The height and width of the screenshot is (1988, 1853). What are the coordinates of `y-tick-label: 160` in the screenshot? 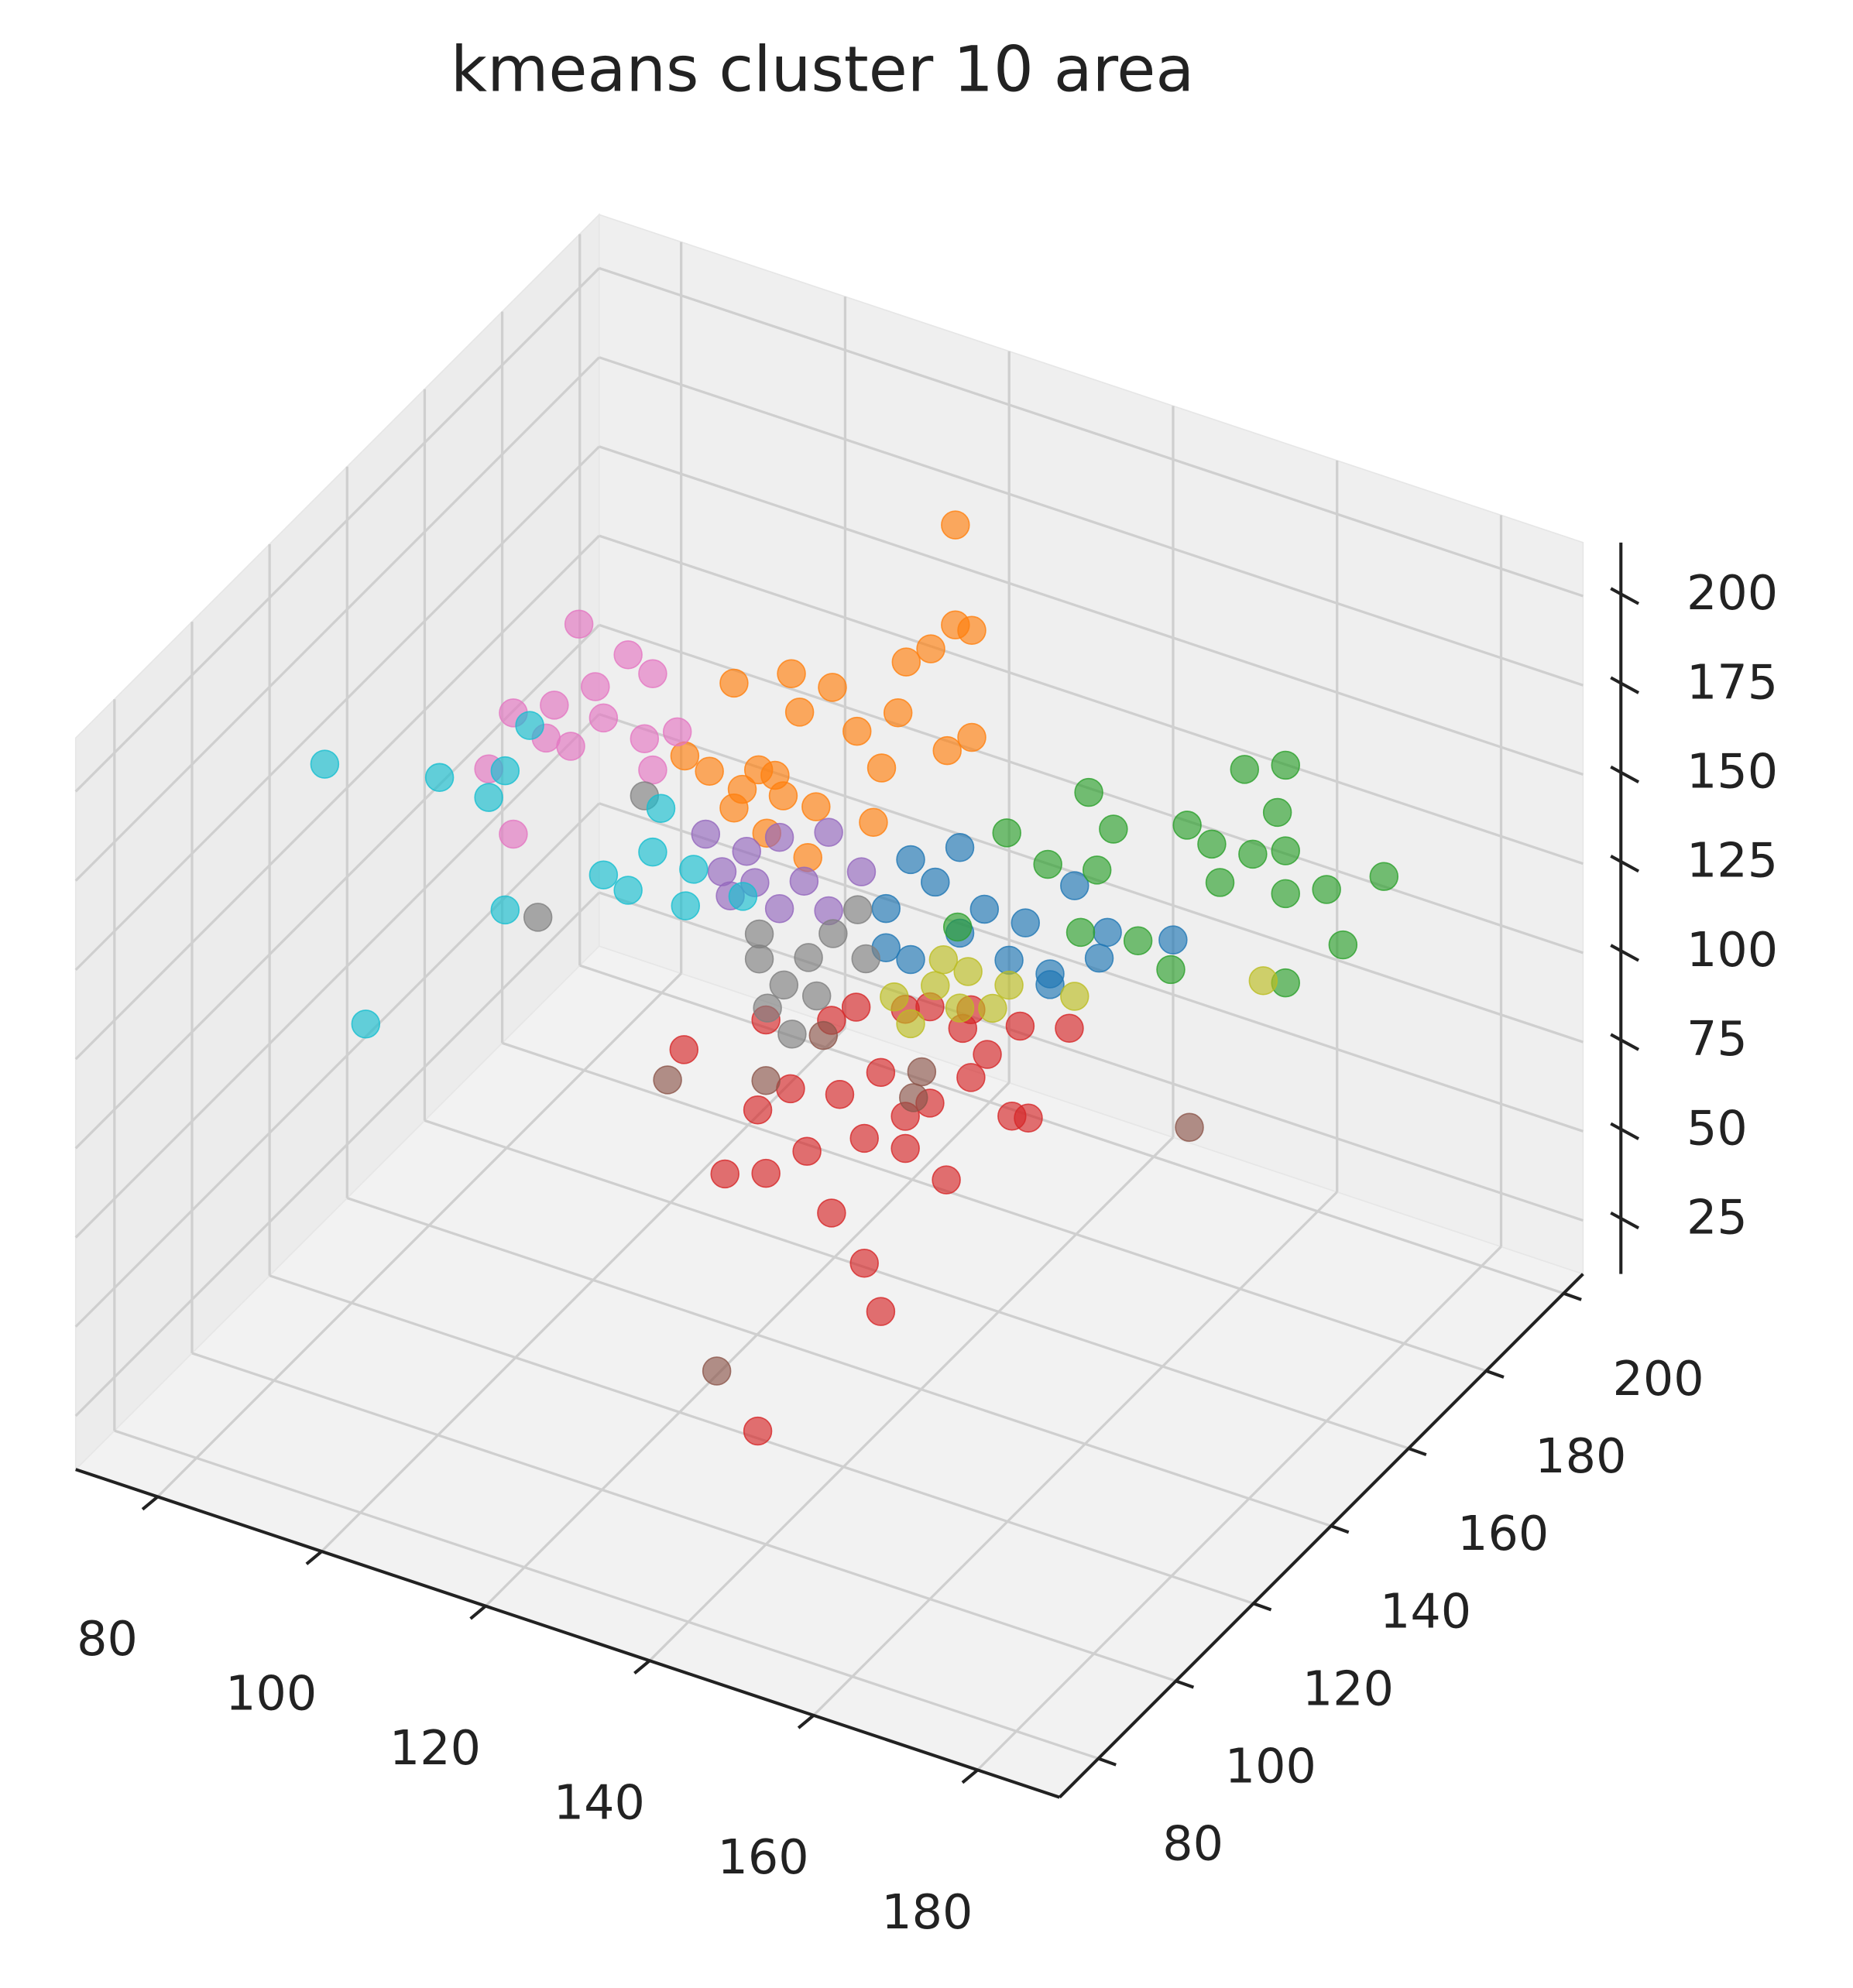 It's located at (1503, 1533).